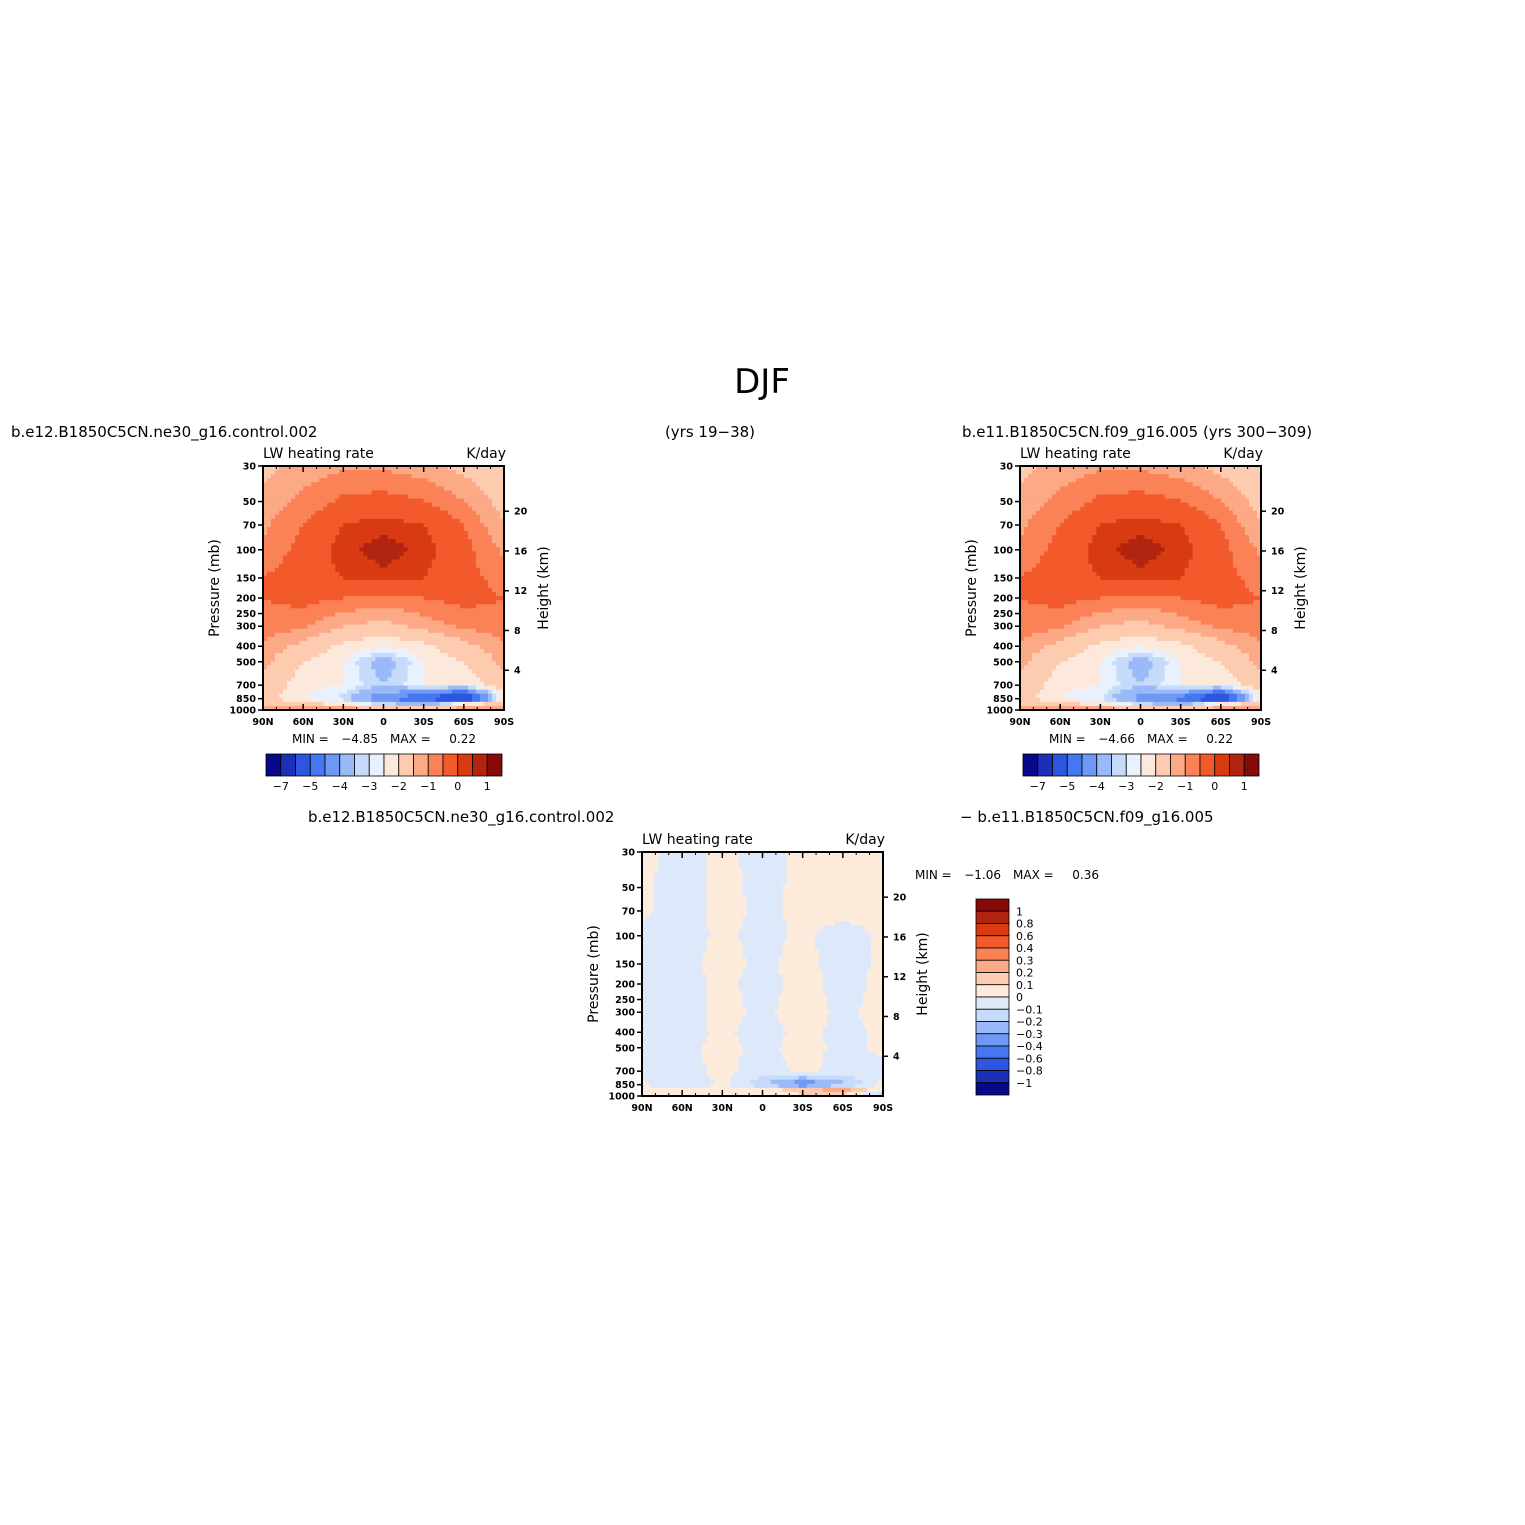  What do you see at coordinates (399, 786) in the screenshot?
I see `colorbar-label: −2` at bounding box center [399, 786].